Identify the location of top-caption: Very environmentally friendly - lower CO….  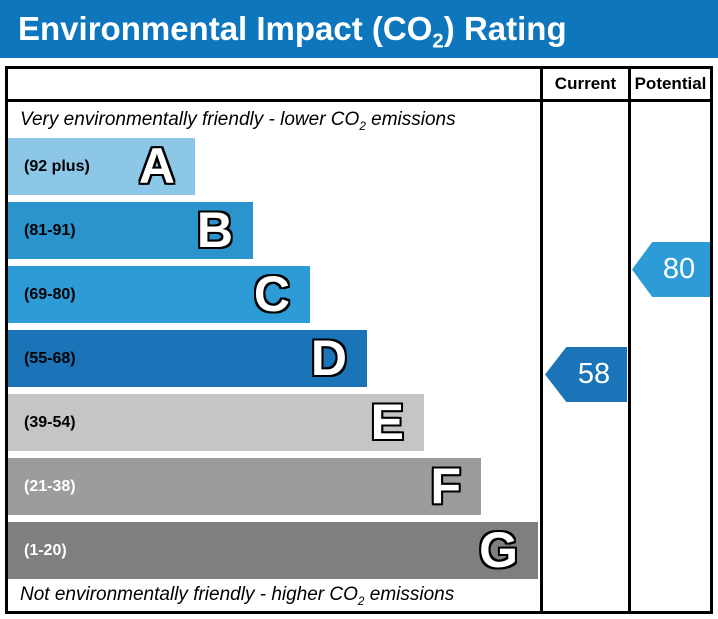
(279, 120).